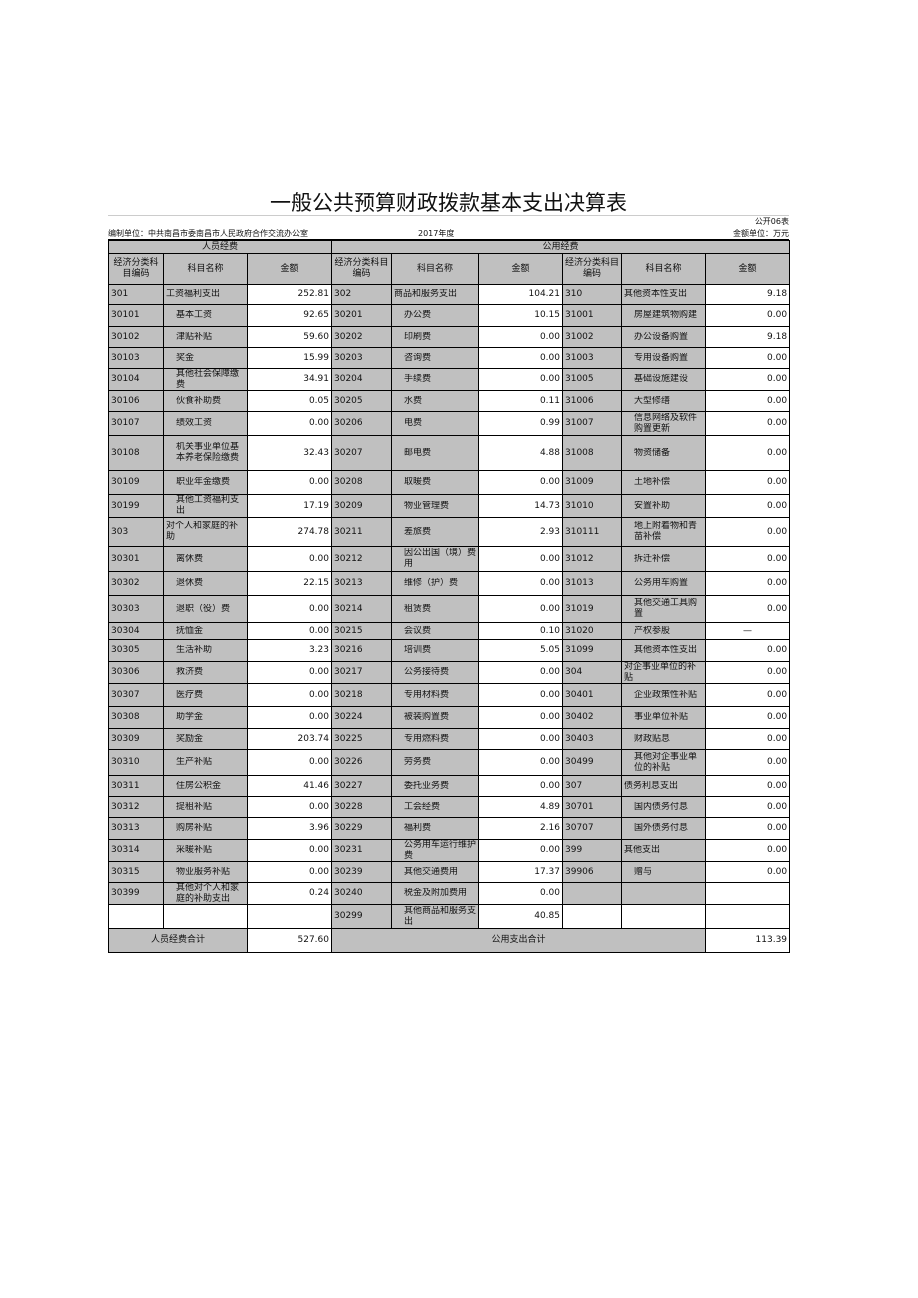 This screenshot has width=918, height=1298. I want to click on cell-amount: 32.43, so click(289, 453).